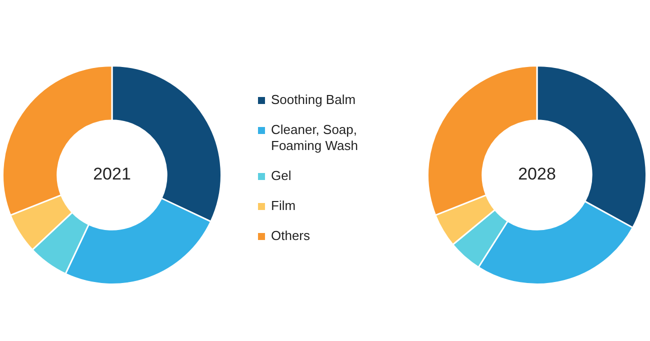 This screenshot has width=650, height=341. I want to click on legend-label: Film, so click(283, 206).